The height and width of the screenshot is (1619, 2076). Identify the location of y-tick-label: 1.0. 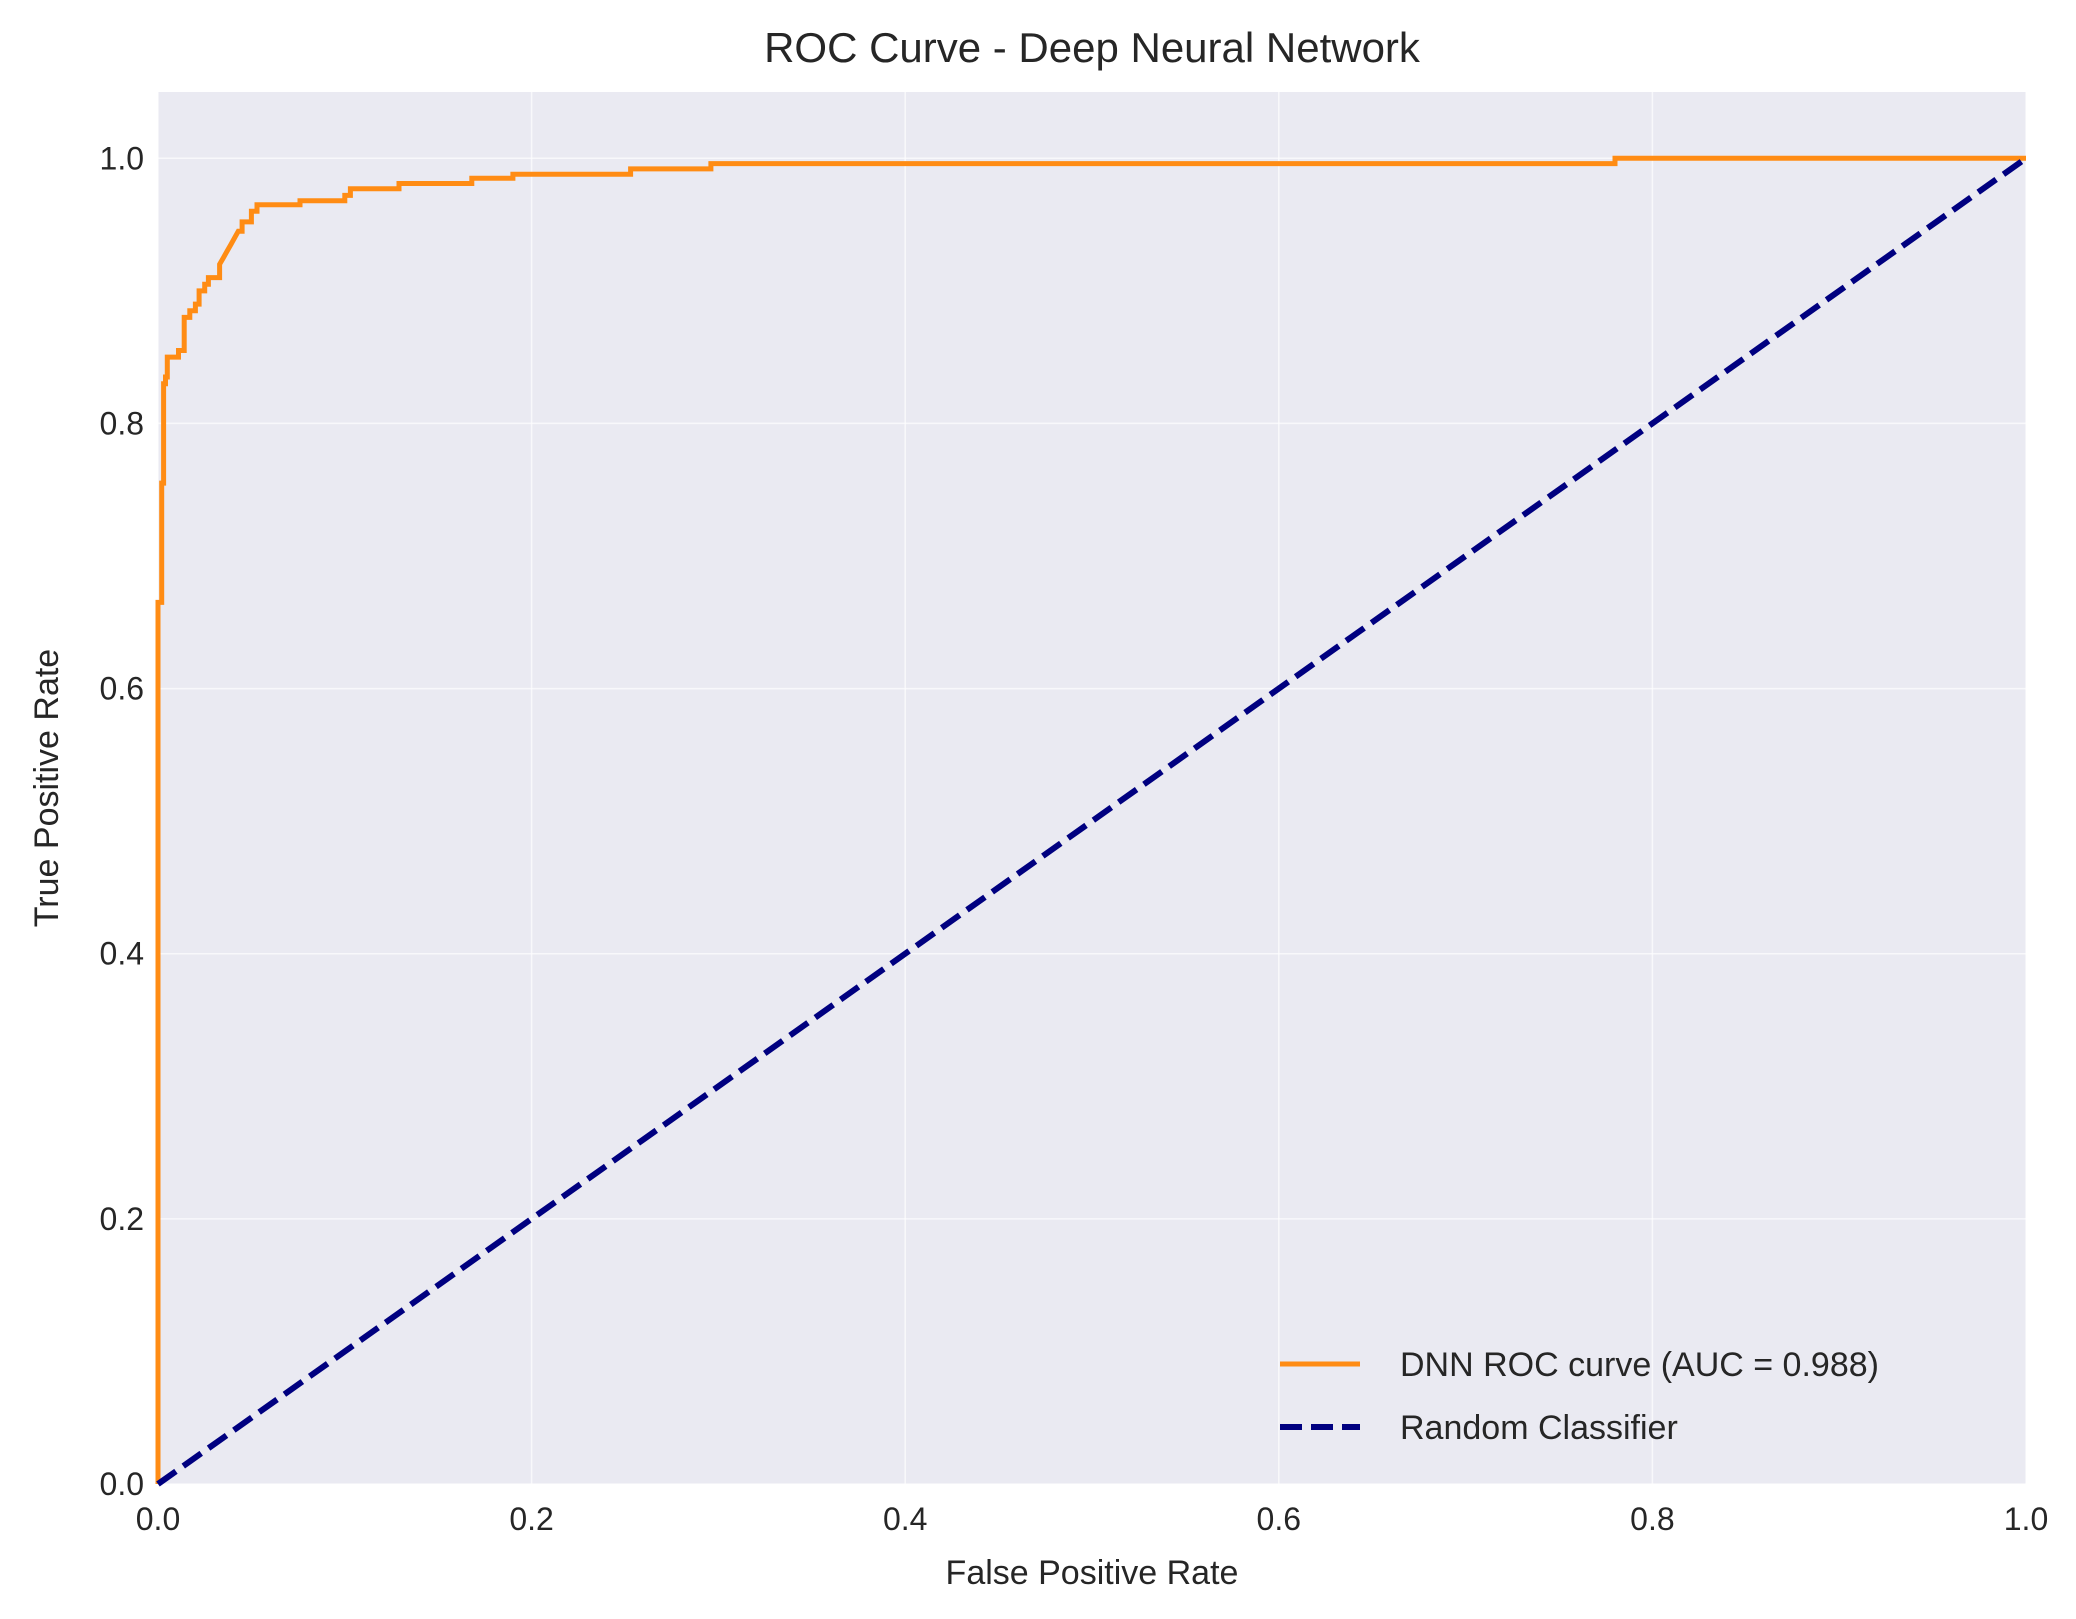
(122, 158).